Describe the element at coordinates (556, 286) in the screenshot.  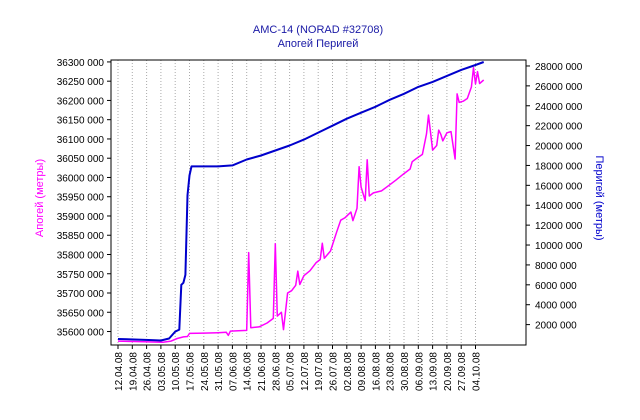
I see `y2-tick-label: 6000 000` at that location.